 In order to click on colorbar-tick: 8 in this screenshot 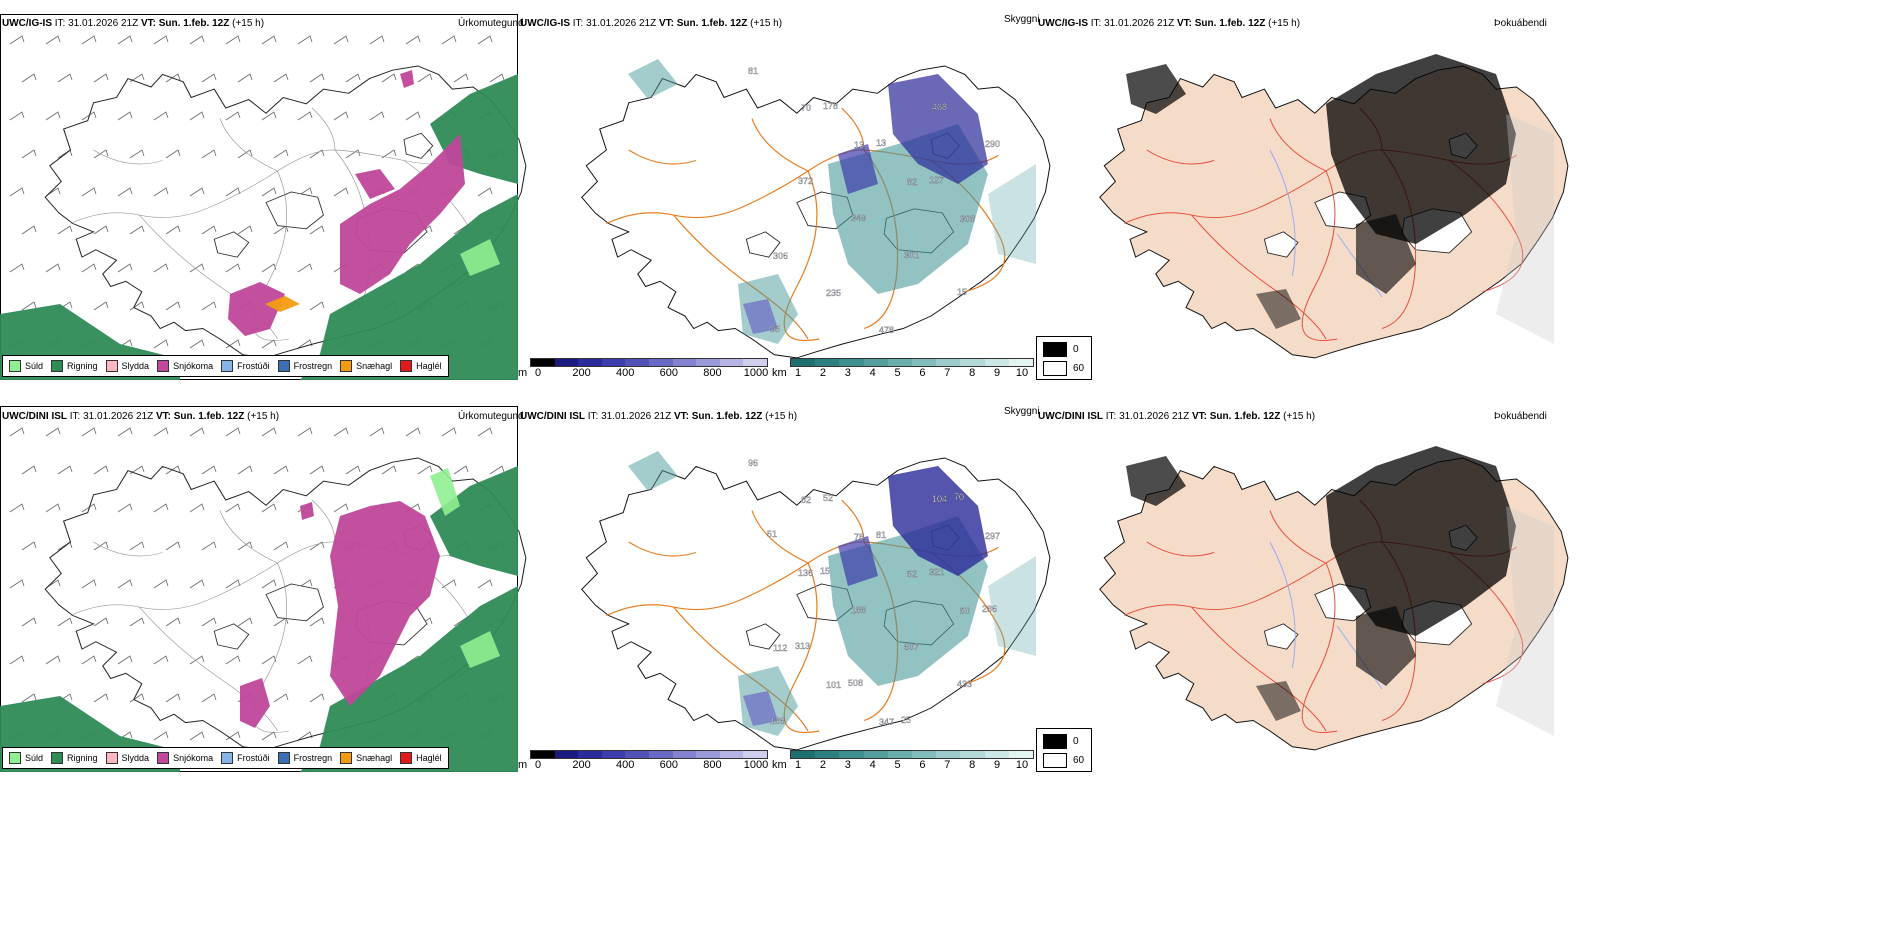, I will do `click(972, 765)`.